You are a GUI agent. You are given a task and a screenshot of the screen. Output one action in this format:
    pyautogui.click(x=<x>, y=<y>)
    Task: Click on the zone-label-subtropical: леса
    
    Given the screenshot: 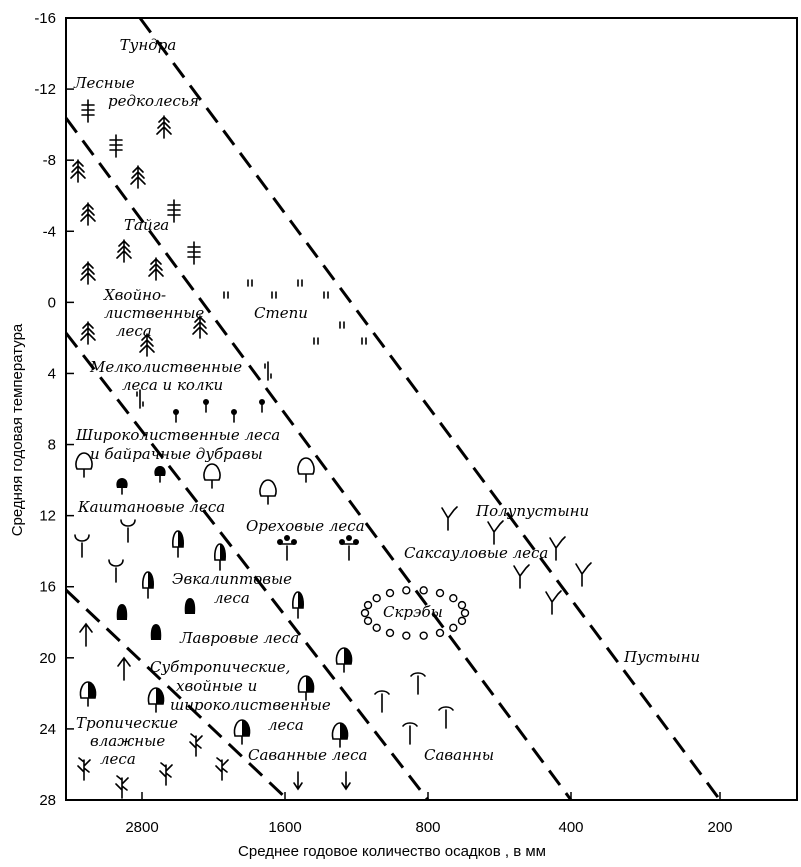 What is the action you would take?
    pyautogui.click(x=286, y=725)
    